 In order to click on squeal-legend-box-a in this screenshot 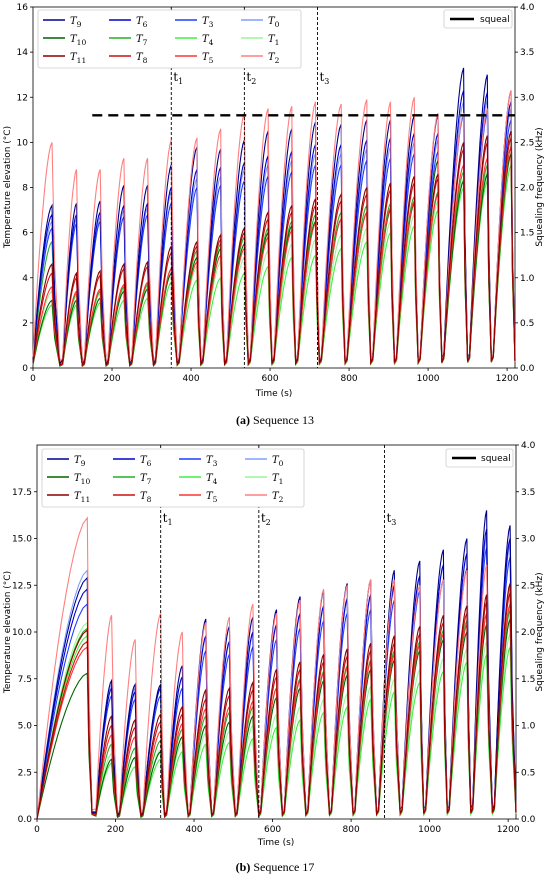, I will do `click(478, 19)`.